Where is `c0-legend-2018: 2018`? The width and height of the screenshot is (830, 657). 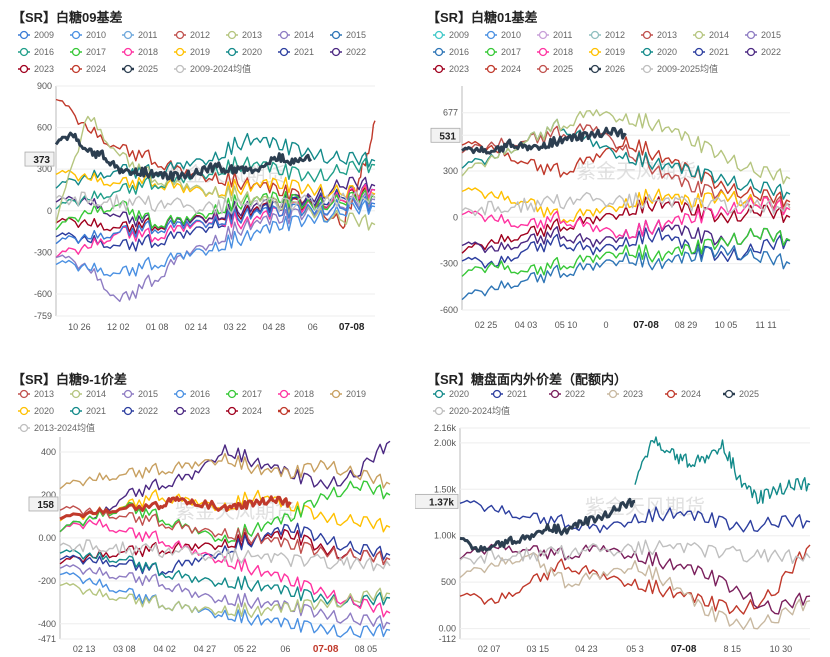
c0-legend-2018: 2018 is located at coordinates (140, 52).